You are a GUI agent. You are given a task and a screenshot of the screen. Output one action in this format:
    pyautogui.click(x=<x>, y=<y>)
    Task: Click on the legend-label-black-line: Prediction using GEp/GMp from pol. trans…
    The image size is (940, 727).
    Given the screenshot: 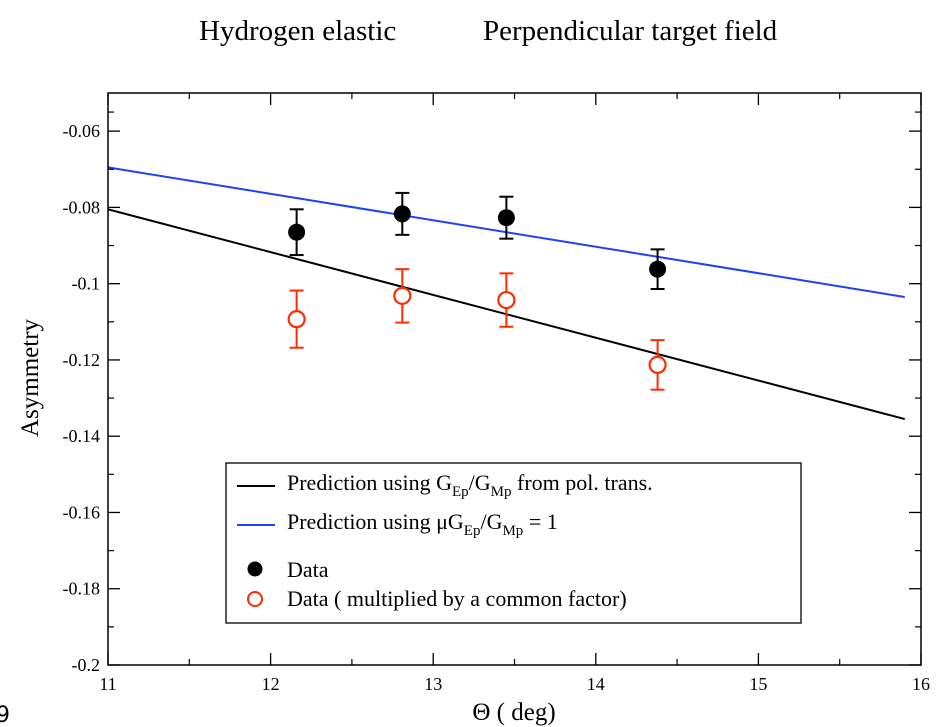 What is the action you would take?
    pyautogui.click(x=470, y=485)
    